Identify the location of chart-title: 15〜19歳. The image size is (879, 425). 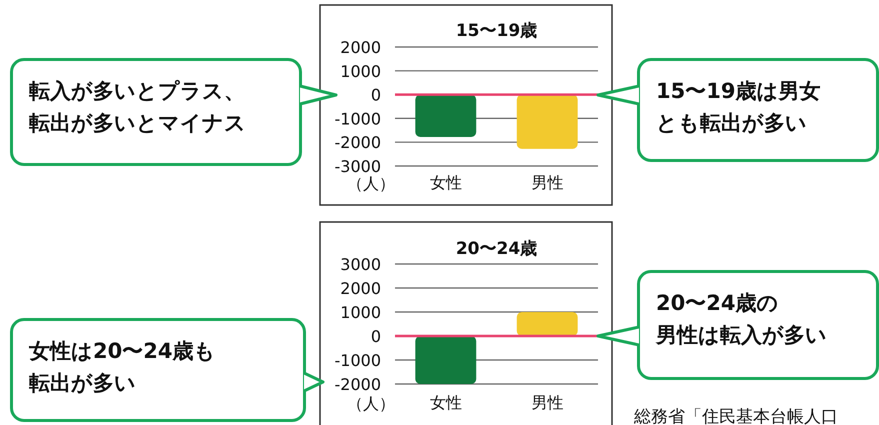
(497, 31).